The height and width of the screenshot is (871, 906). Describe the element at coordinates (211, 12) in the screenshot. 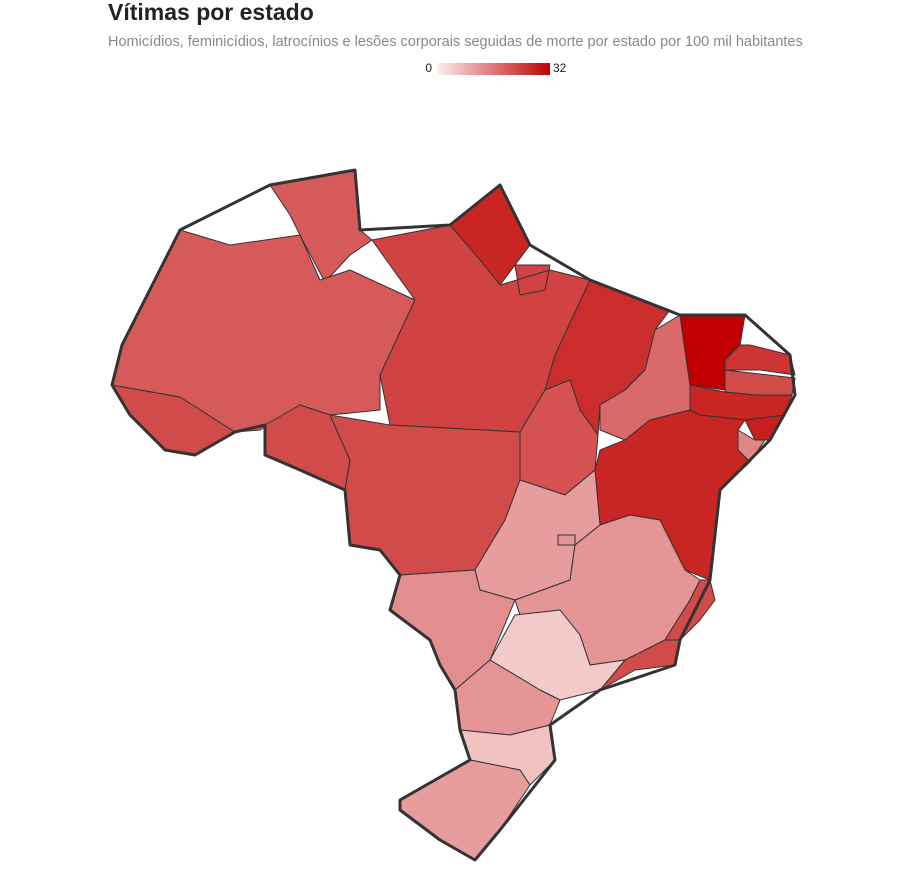

I see `title: Vítimas por estado` at that location.